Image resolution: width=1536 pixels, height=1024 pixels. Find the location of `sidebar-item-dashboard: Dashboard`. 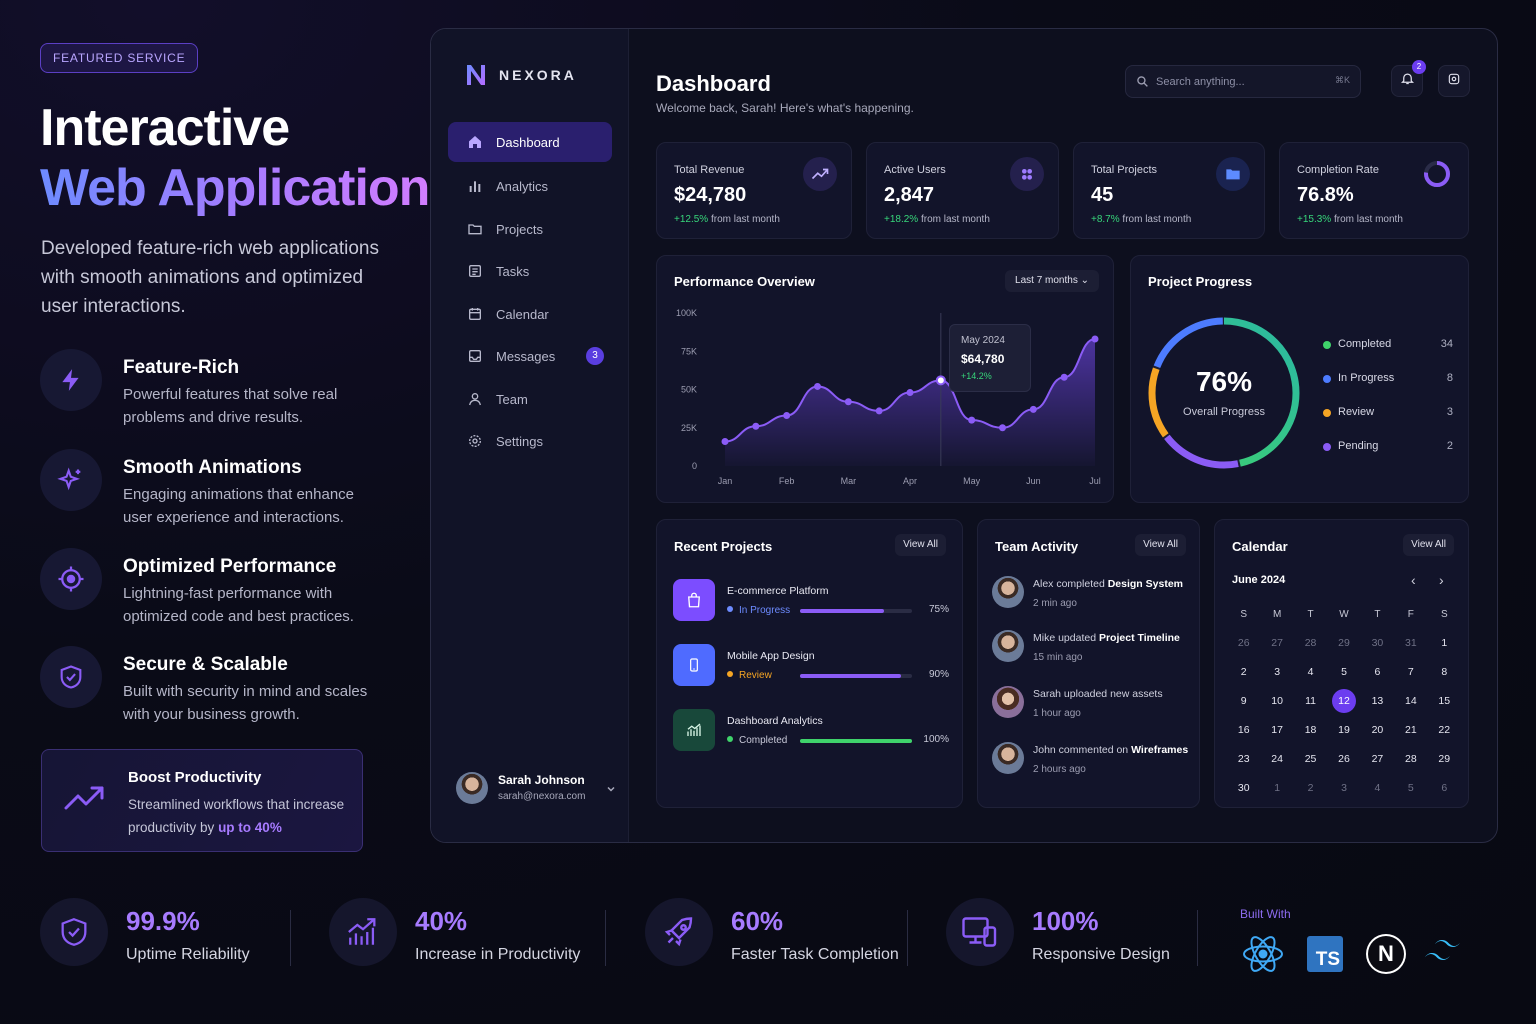

sidebar-item-dashboard: Dashboard is located at coordinates (530, 142).